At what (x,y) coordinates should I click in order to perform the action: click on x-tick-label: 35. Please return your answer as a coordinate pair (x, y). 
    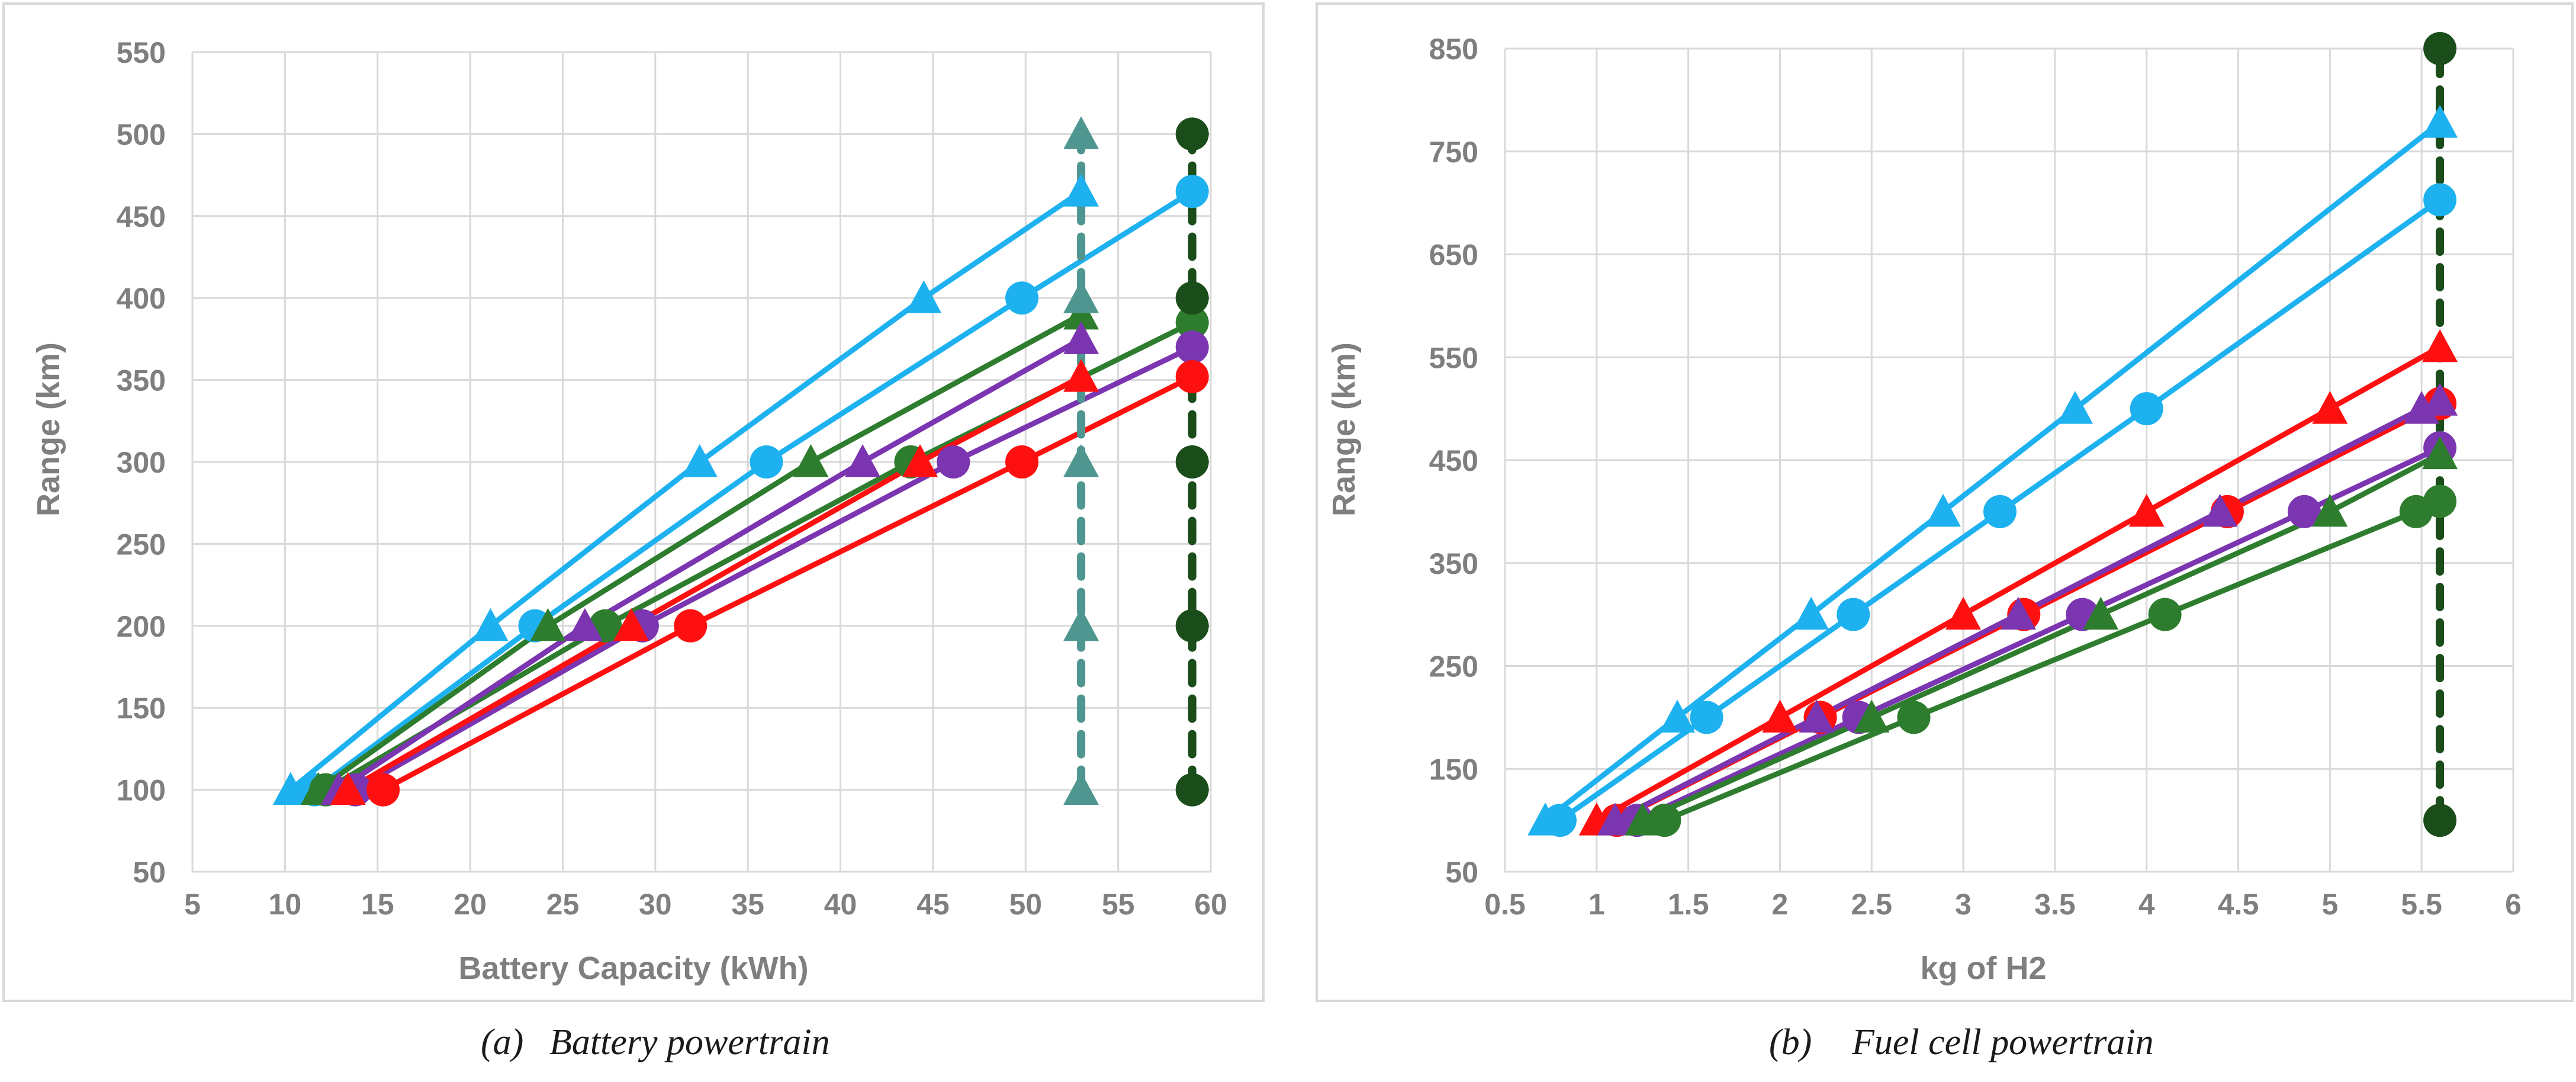
    Looking at the image, I should click on (747, 904).